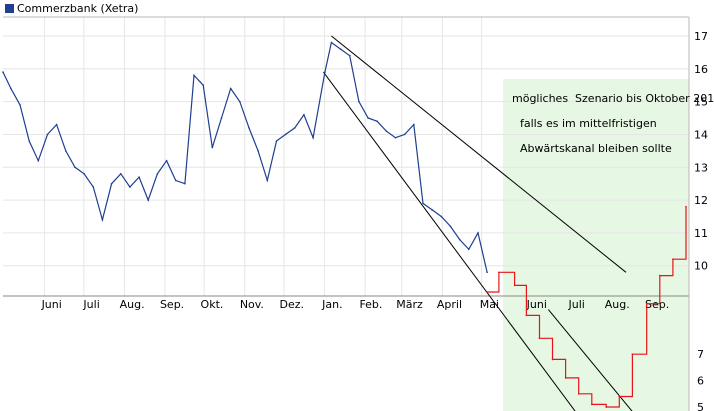 The image size is (714, 411). What do you see at coordinates (576, 304) in the screenshot?
I see `x-tick-label-scenario: Juli` at bounding box center [576, 304].